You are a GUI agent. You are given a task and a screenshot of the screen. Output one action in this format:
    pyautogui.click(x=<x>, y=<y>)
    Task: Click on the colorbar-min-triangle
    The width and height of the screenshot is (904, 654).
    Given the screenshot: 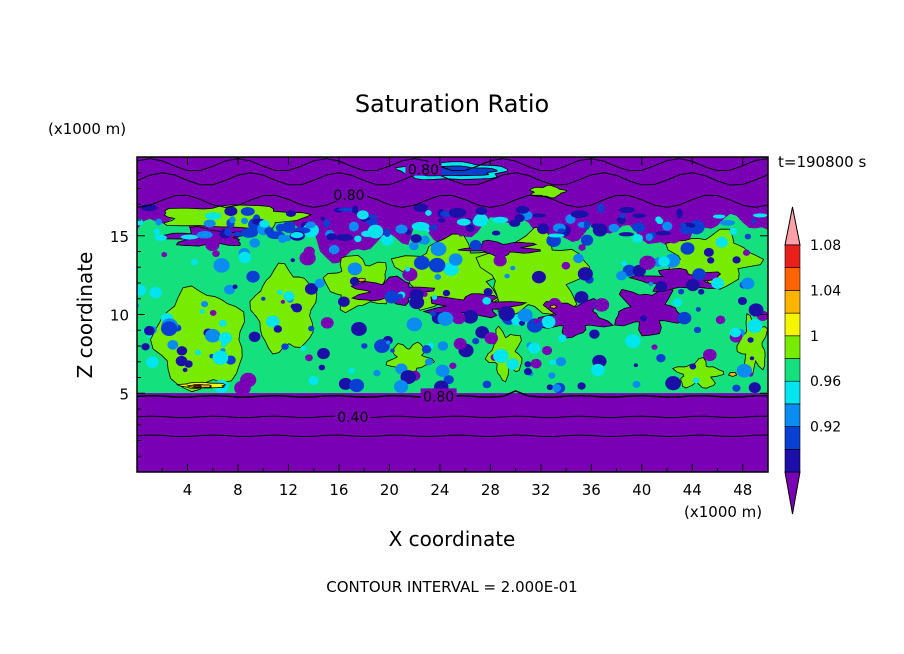 What is the action you would take?
    pyautogui.click(x=792, y=493)
    